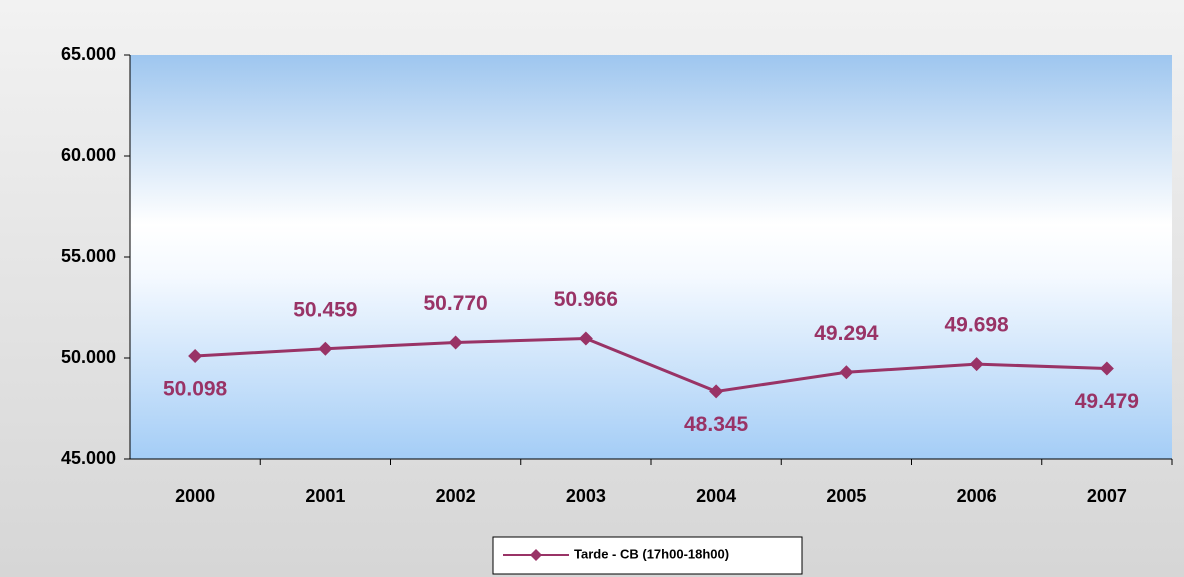  Describe the element at coordinates (846, 496) in the screenshot. I see `x-tick-label: 2005` at that location.